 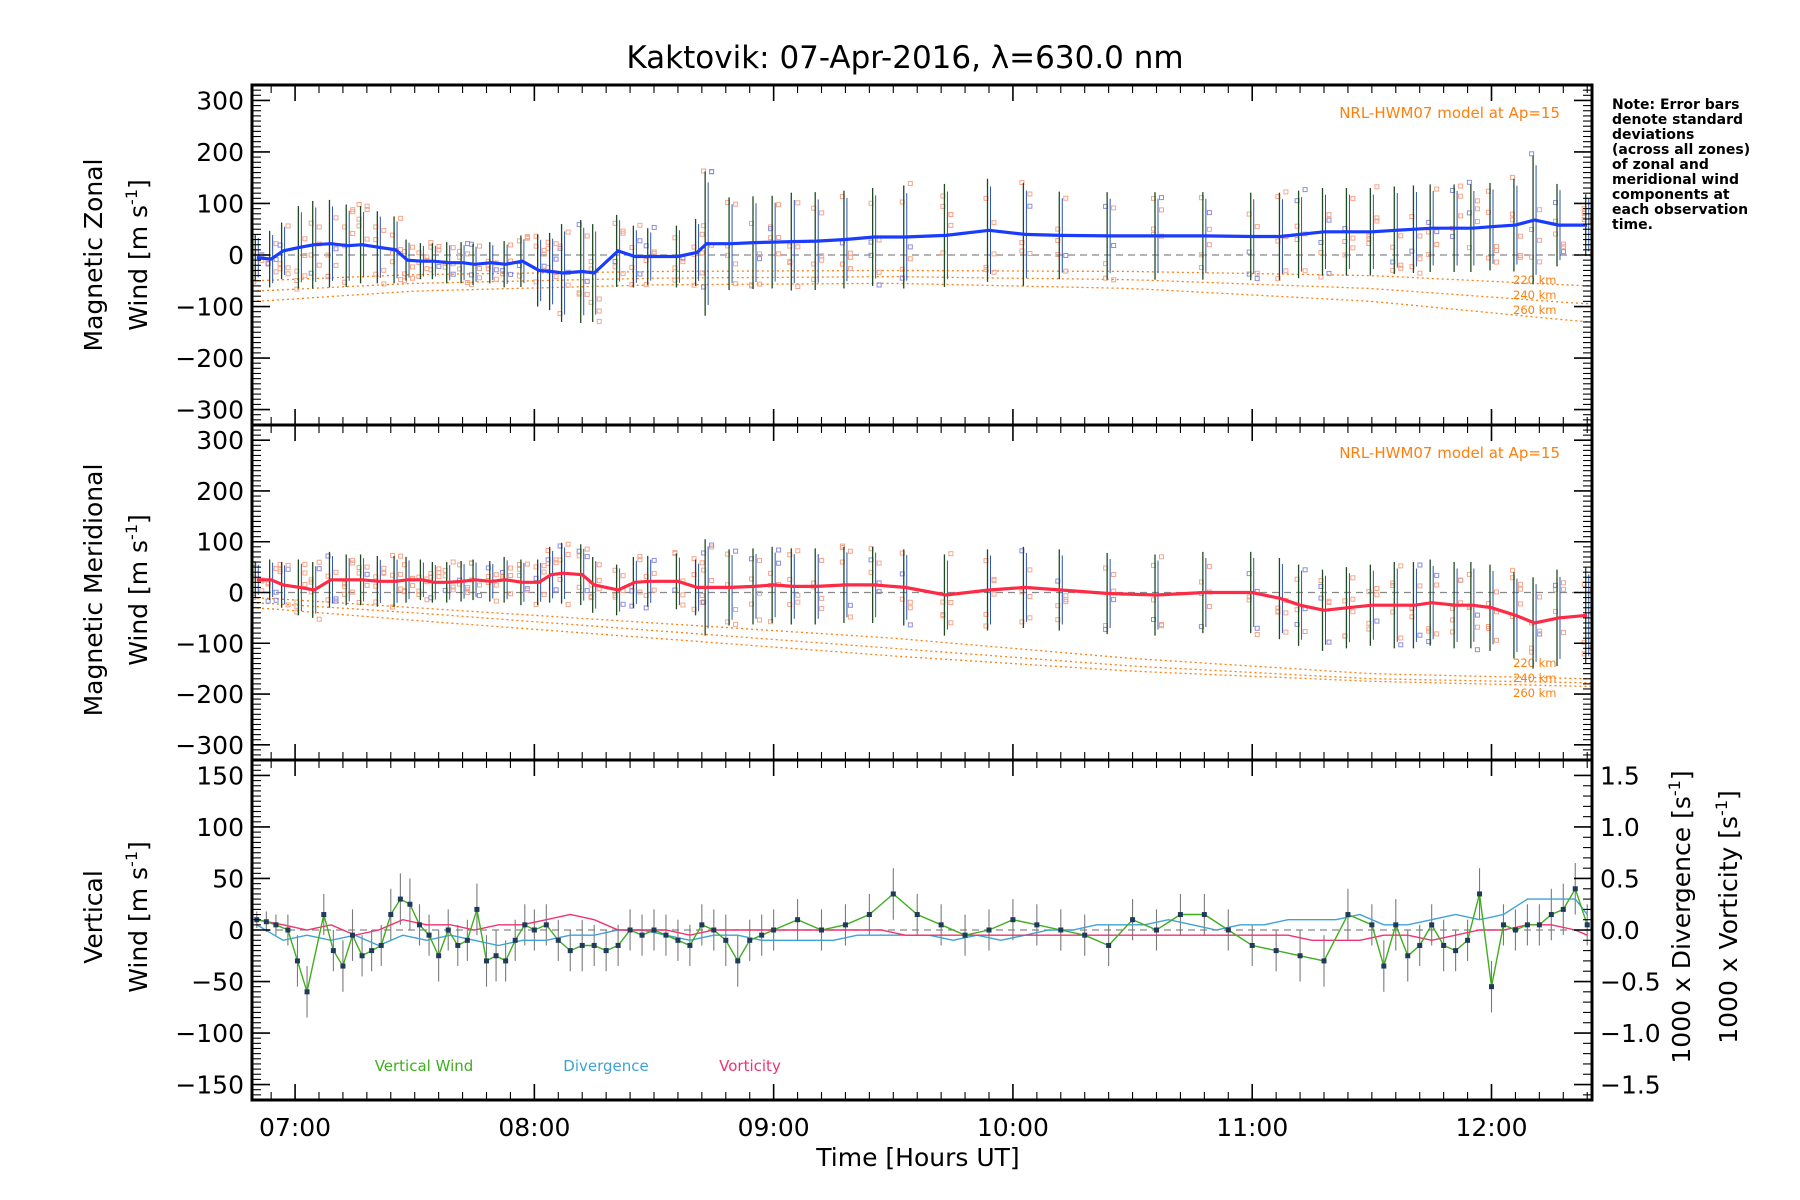 What do you see at coordinates (1653, 135) in the screenshot?
I see `note-line: deviations` at bounding box center [1653, 135].